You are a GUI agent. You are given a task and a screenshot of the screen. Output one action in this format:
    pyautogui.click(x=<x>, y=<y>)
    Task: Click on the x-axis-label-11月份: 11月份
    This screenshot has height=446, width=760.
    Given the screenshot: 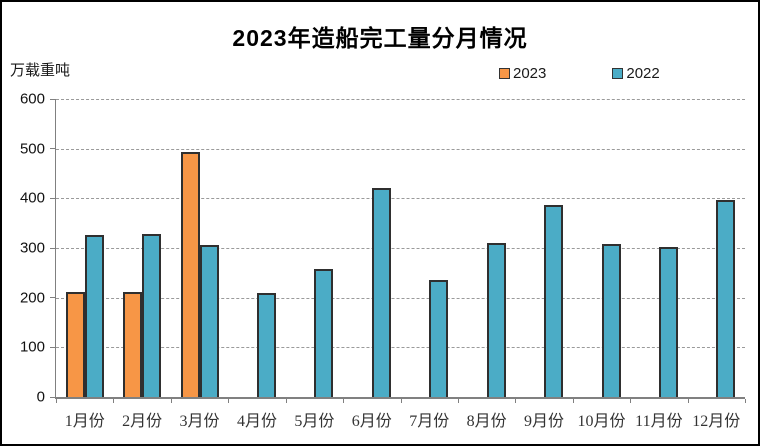 What is the action you would take?
    pyautogui.click(x=659, y=421)
    